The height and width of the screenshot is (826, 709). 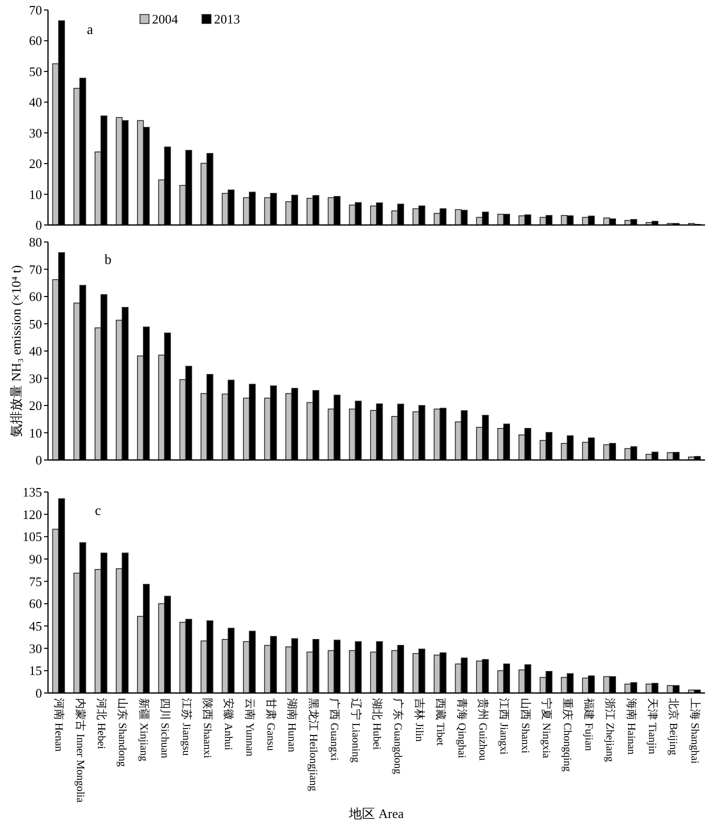 What do you see at coordinates (377, 724) in the screenshot?
I see `x-tick-label: 湖北 Hubei` at bounding box center [377, 724].